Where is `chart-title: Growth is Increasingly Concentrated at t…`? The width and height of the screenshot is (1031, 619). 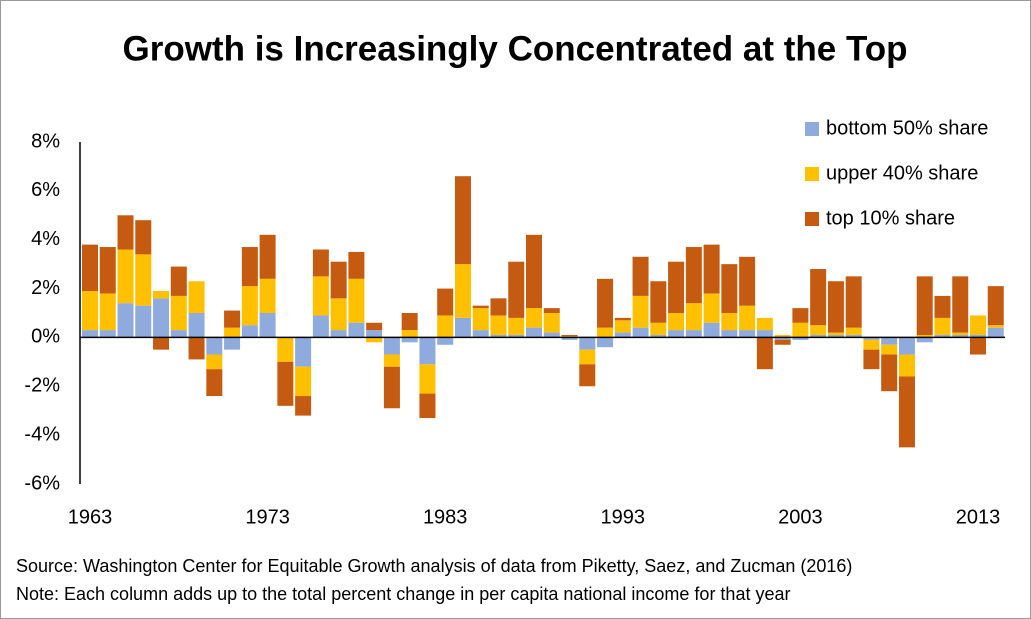 chart-title: Growth is Increasingly Concentrated at t… is located at coordinates (514, 48).